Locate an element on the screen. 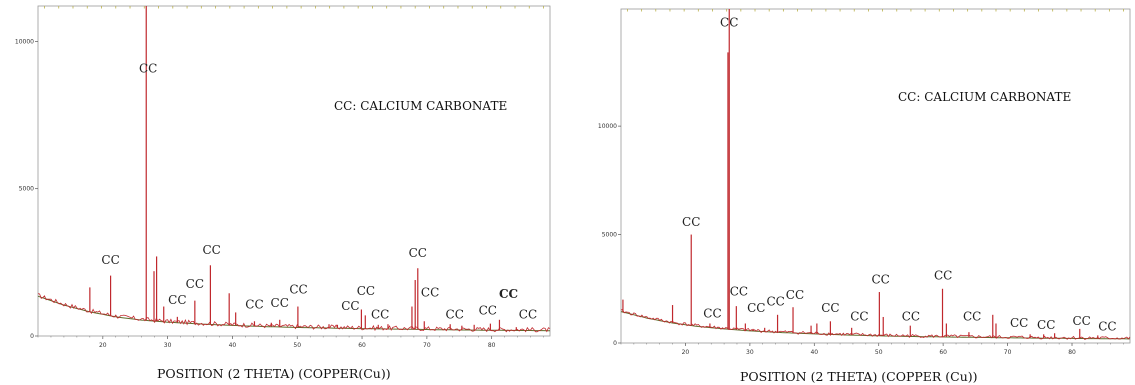  x-axis-label: POSITION (2 THETA) (COPPER (Cu)) is located at coordinates (859, 376).